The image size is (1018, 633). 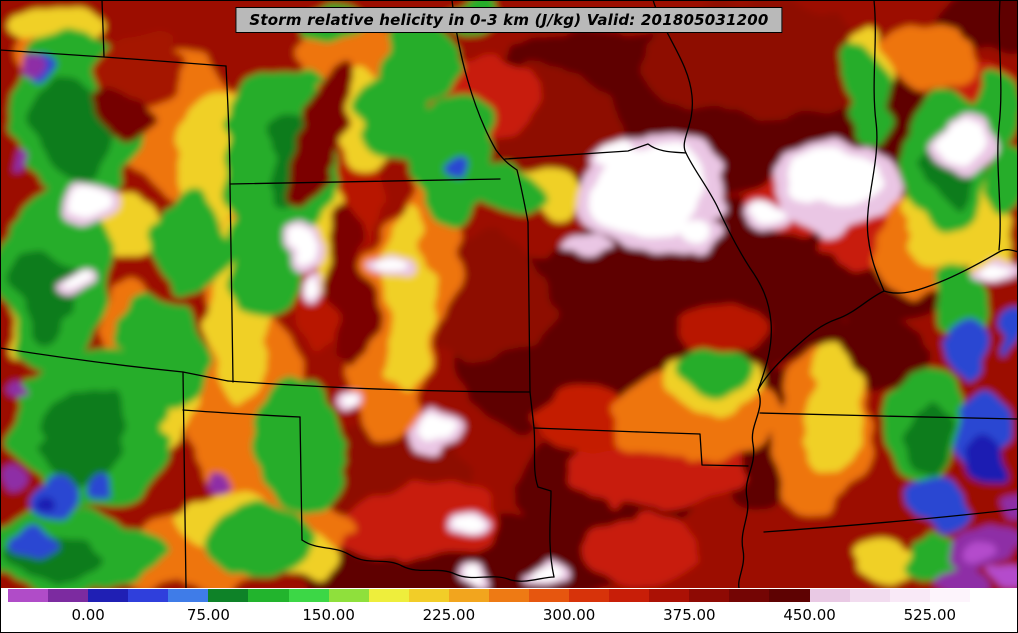 What do you see at coordinates (930, 615) in the screenshot?
I see `colorbar-tick-label: 525.00` at bounding box center [930, 615].